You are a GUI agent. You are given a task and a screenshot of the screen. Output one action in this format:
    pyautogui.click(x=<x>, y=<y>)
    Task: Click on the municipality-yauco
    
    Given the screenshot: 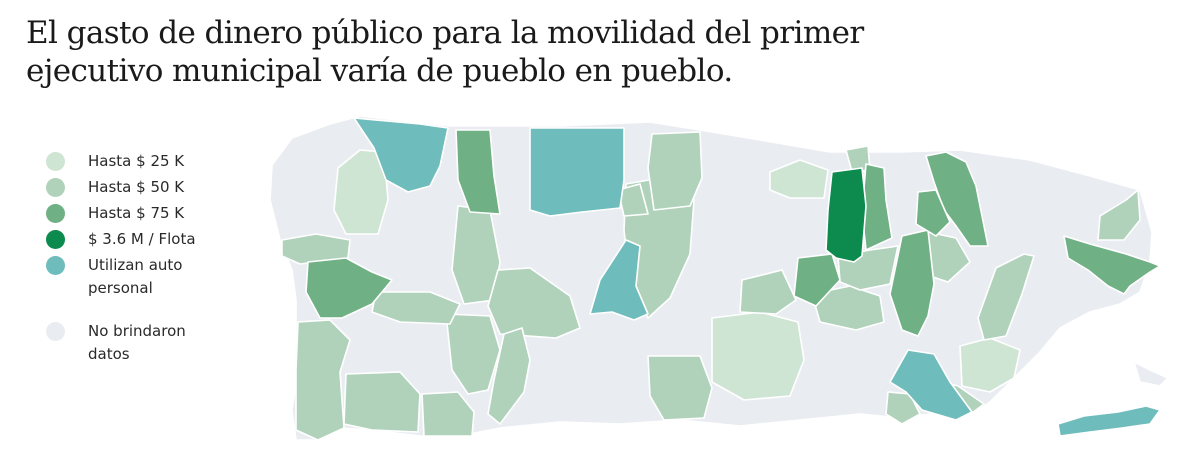 What is the action you would take?
    pyautogui.click(x=473, y=354)
    